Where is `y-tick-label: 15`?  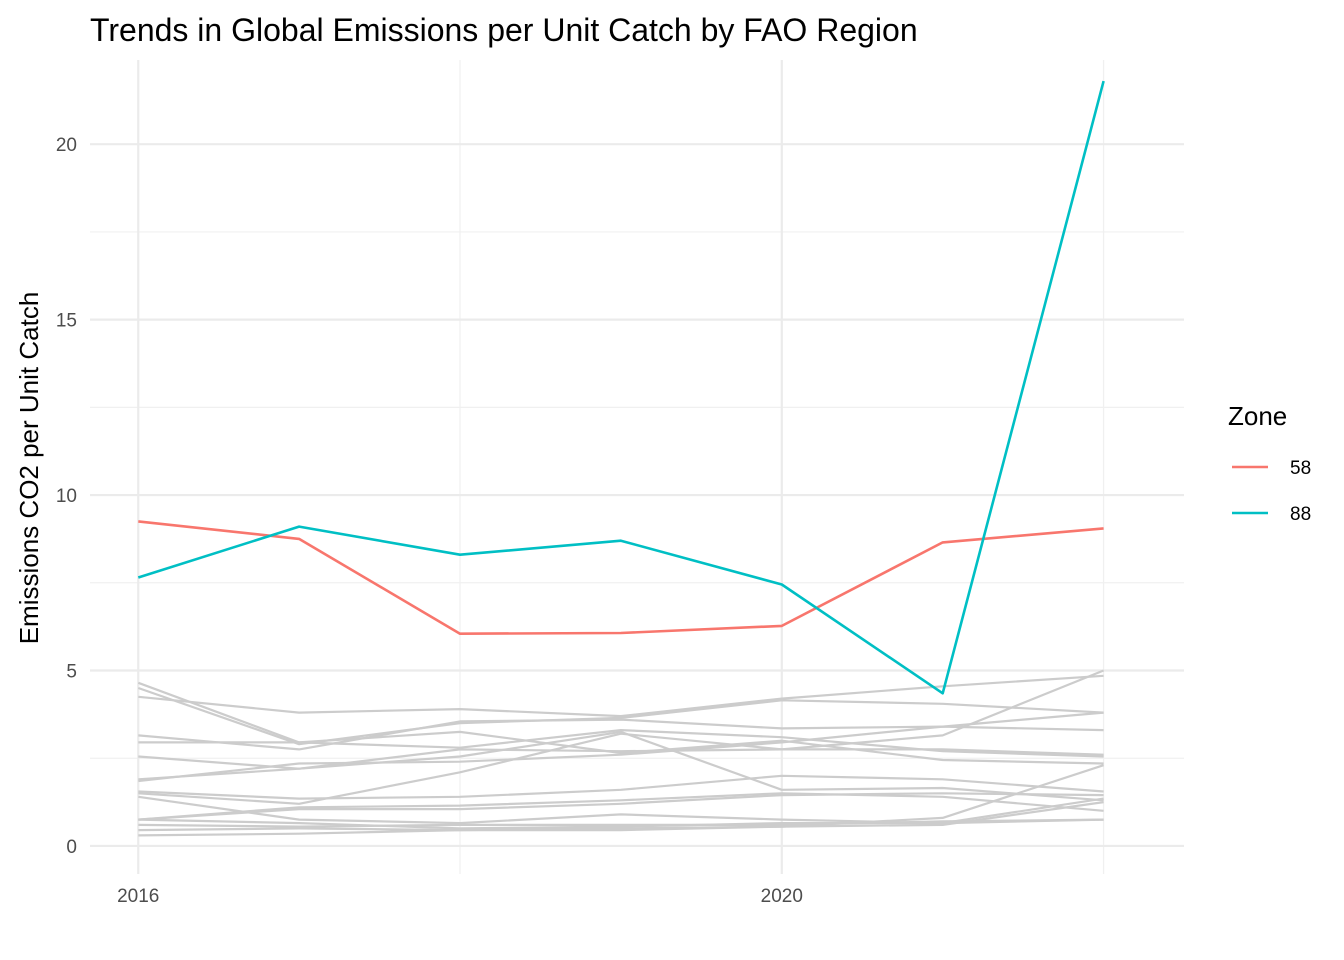
y-tick-label: 15 is located at coordinates (66, 321).